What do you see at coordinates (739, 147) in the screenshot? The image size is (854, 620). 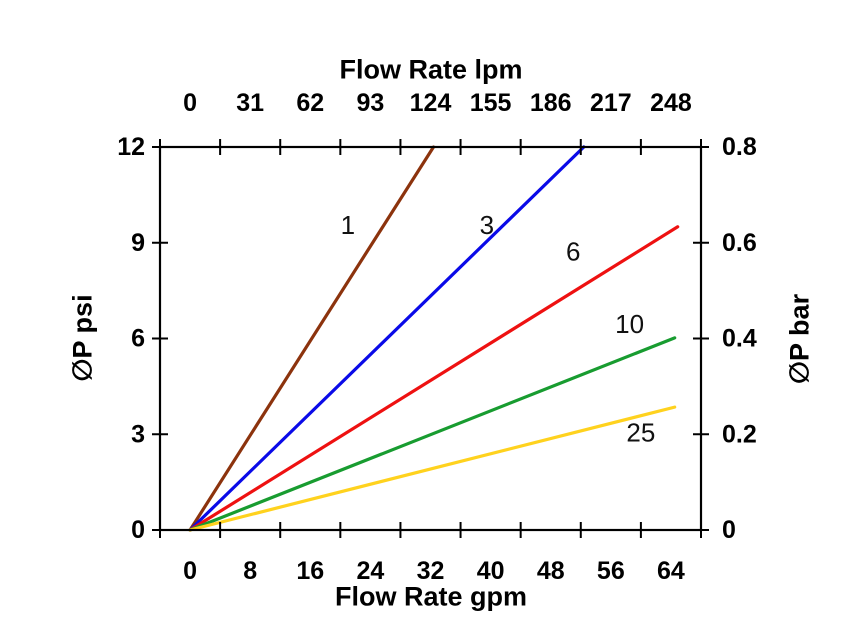 I see `right-tick-label: 0.8` at bounding box center [739, 147].